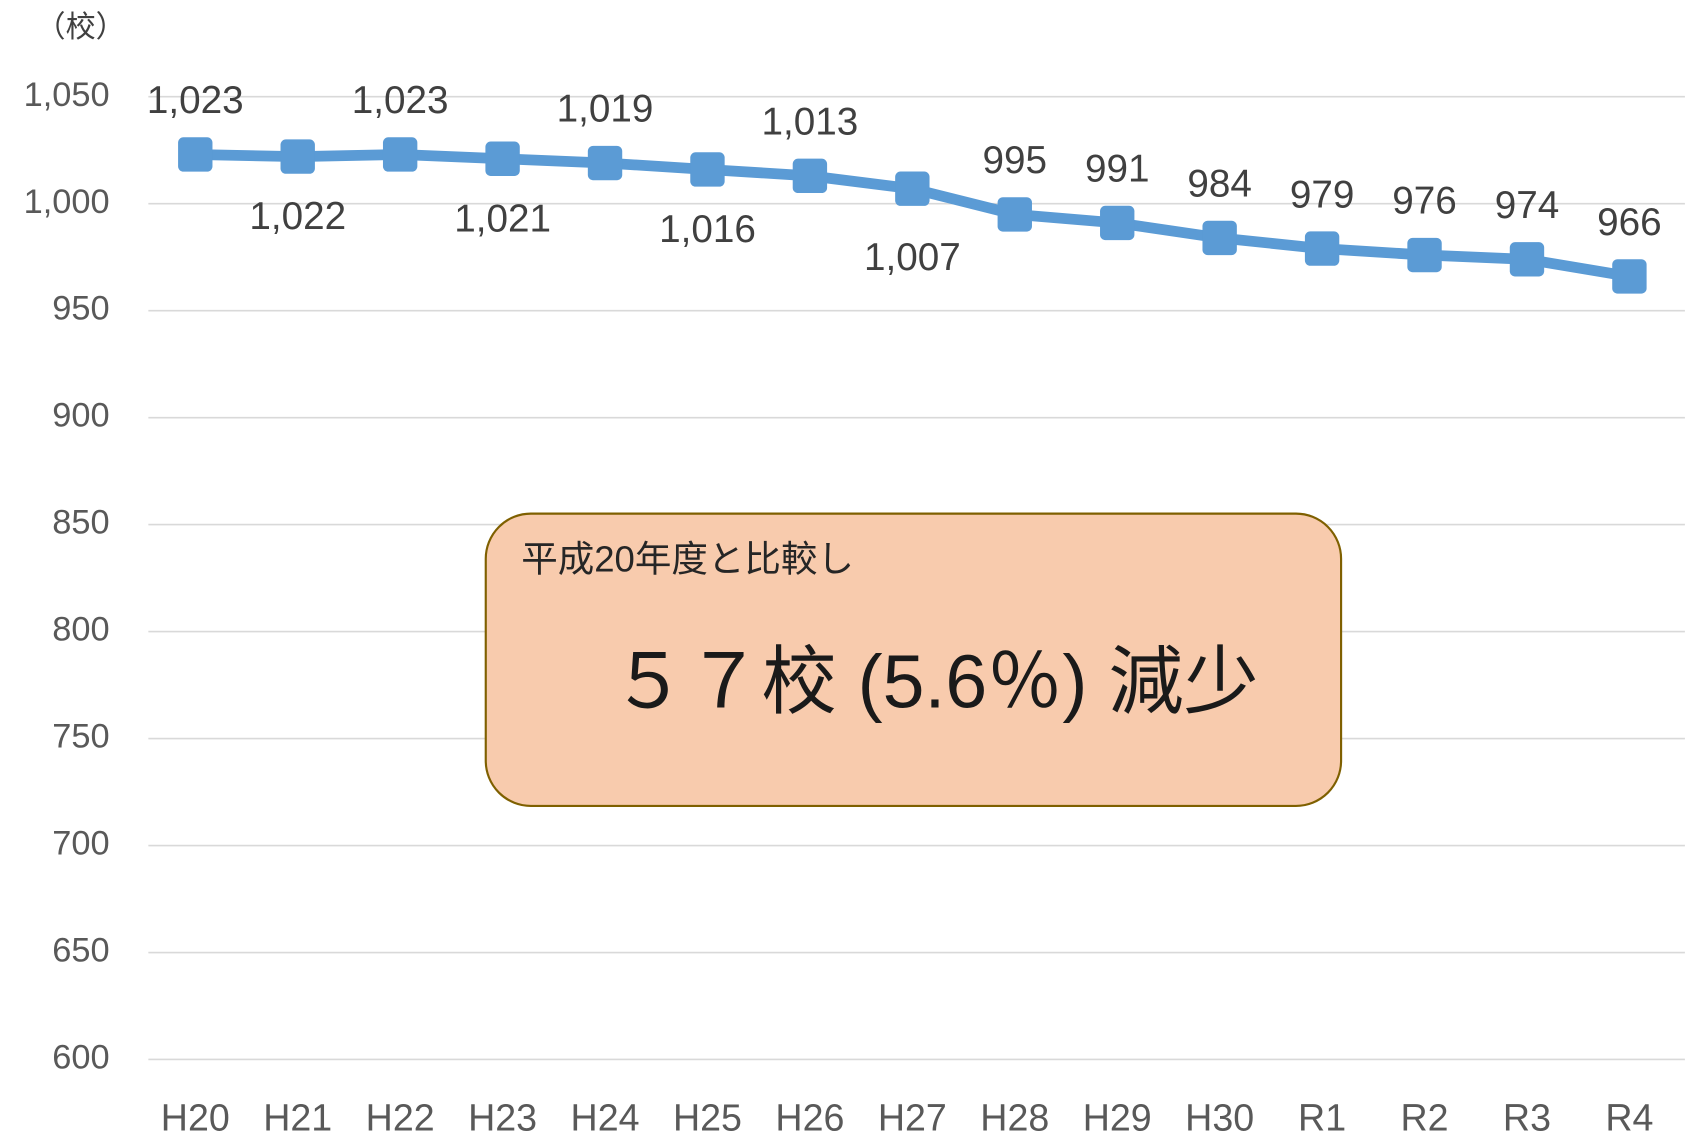  What do you see at coordinates (297, 216) in the screenshot?
I see `data-label: 1,022` at bounding box center [297, 216].